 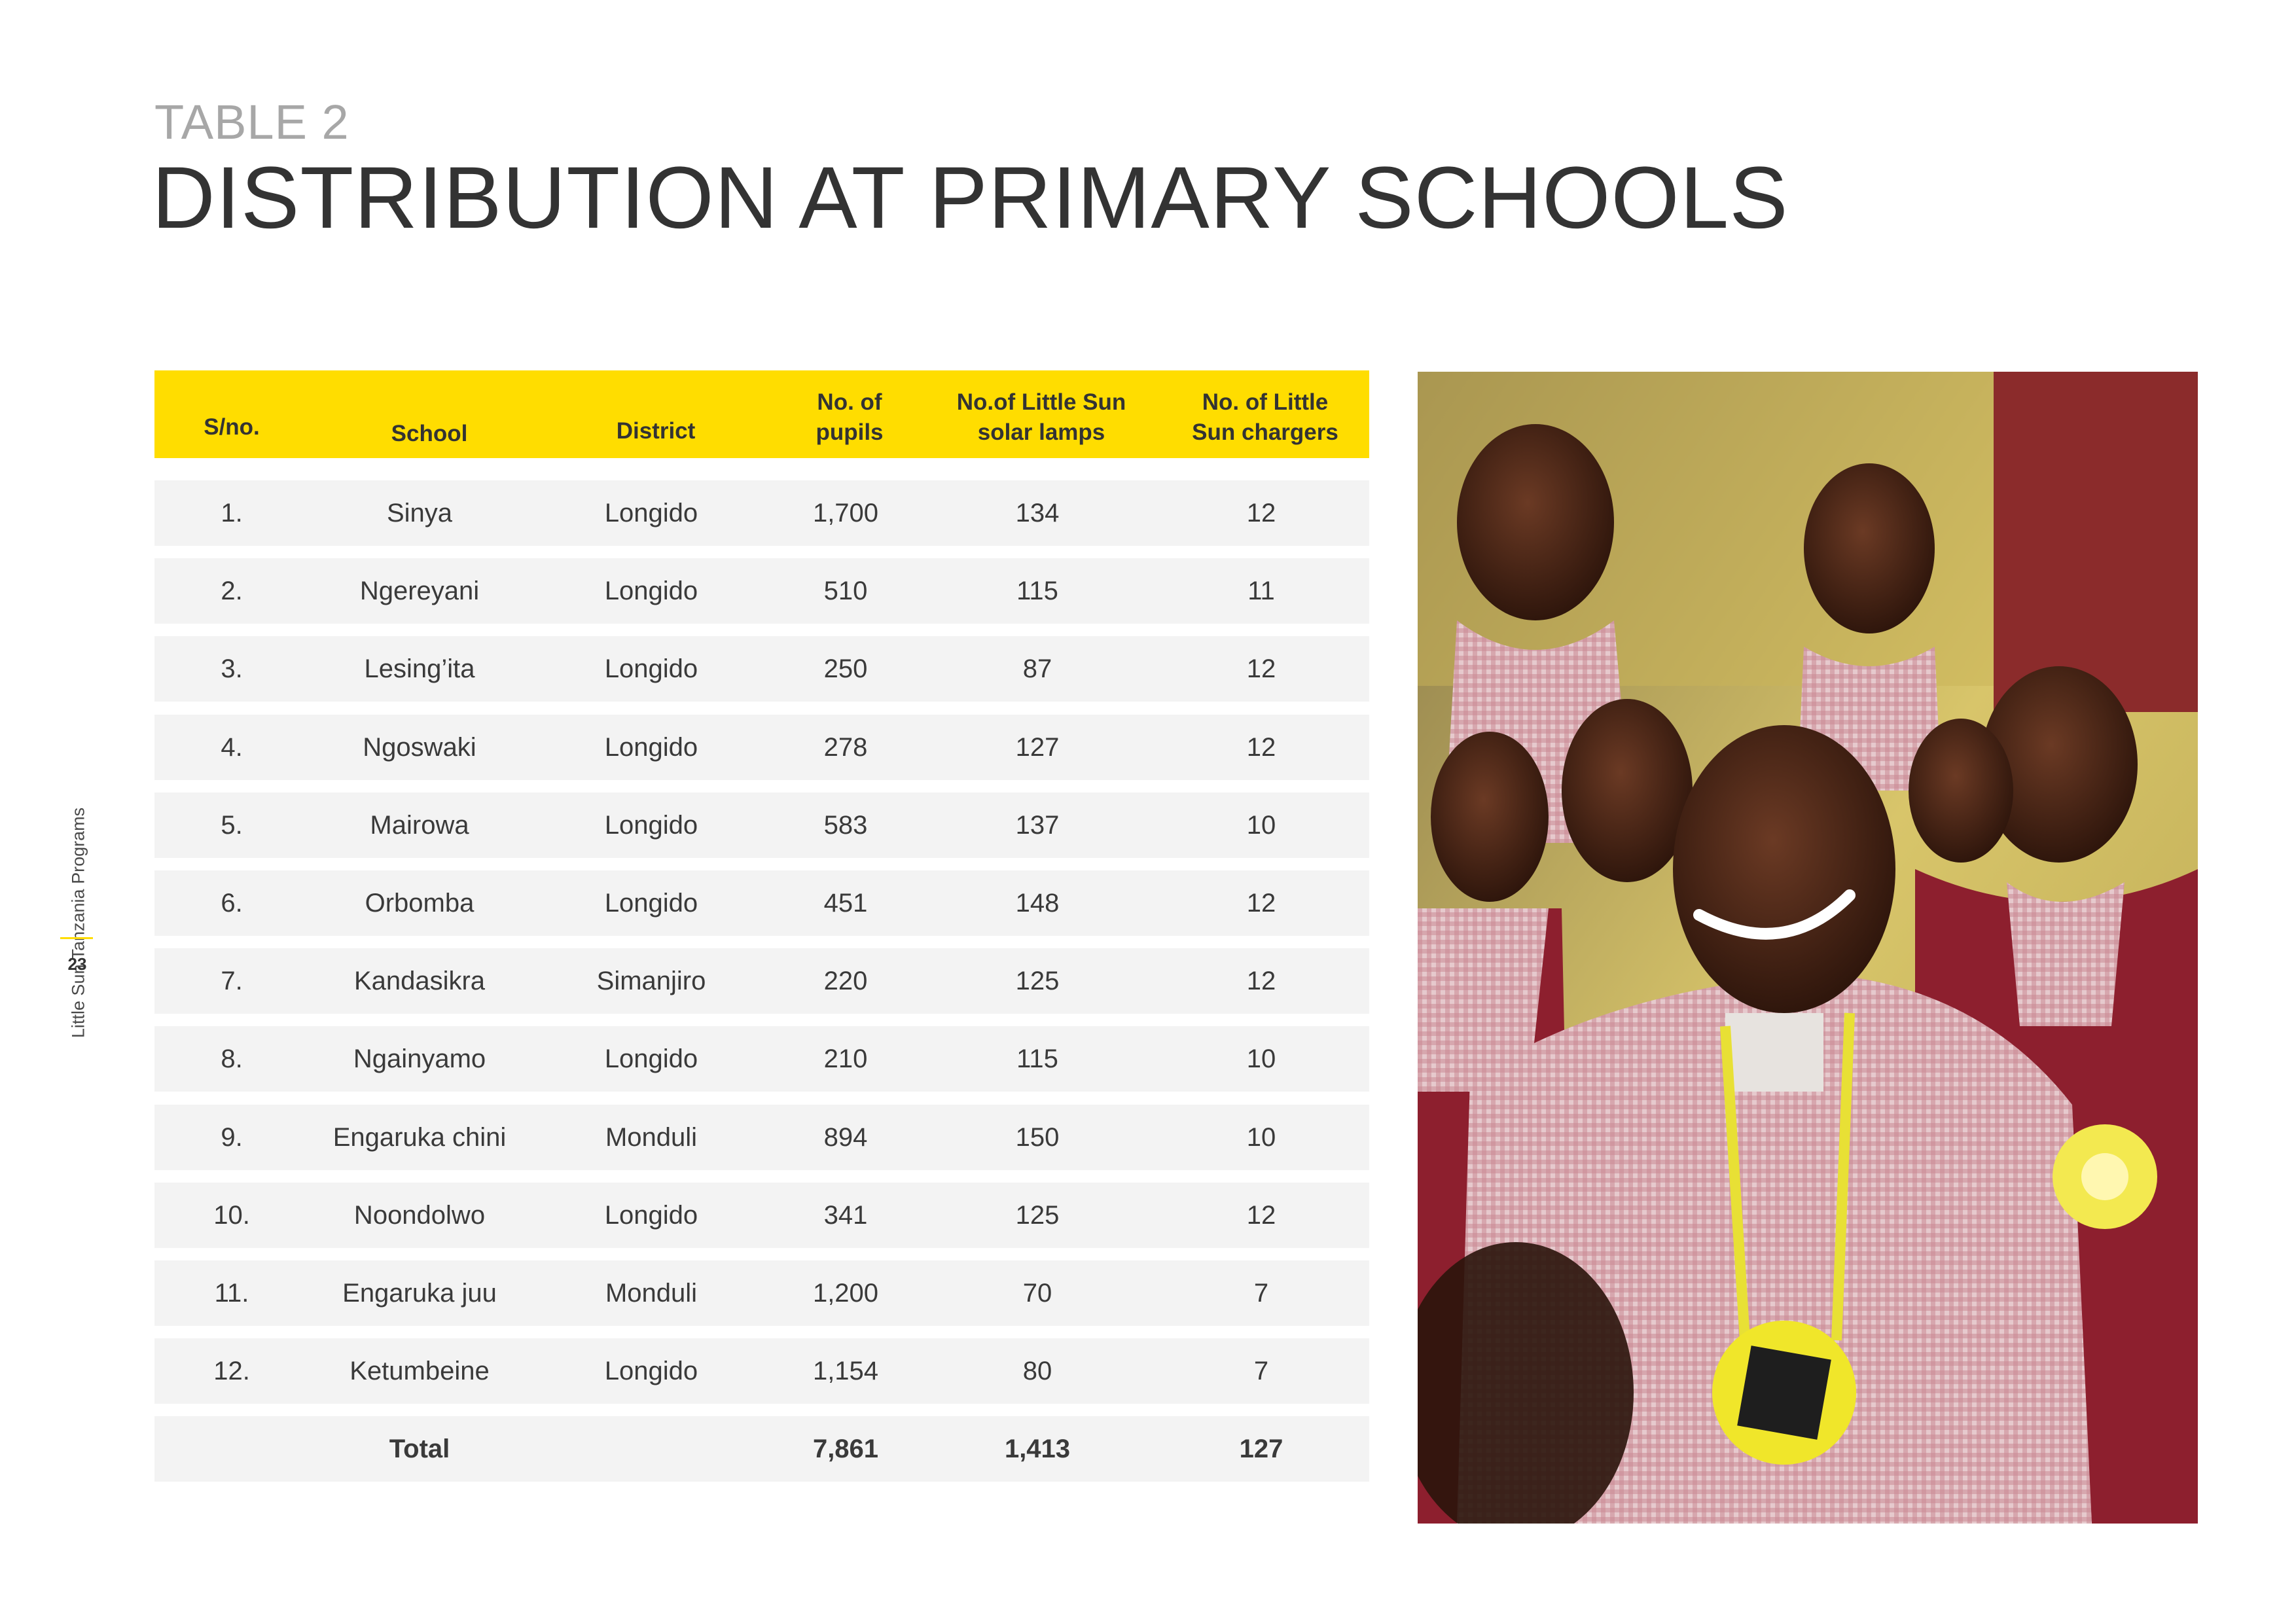 I want to click on table-row: 3. Lesing’ita Longido 250 87 12, so click(x=761, y=669).